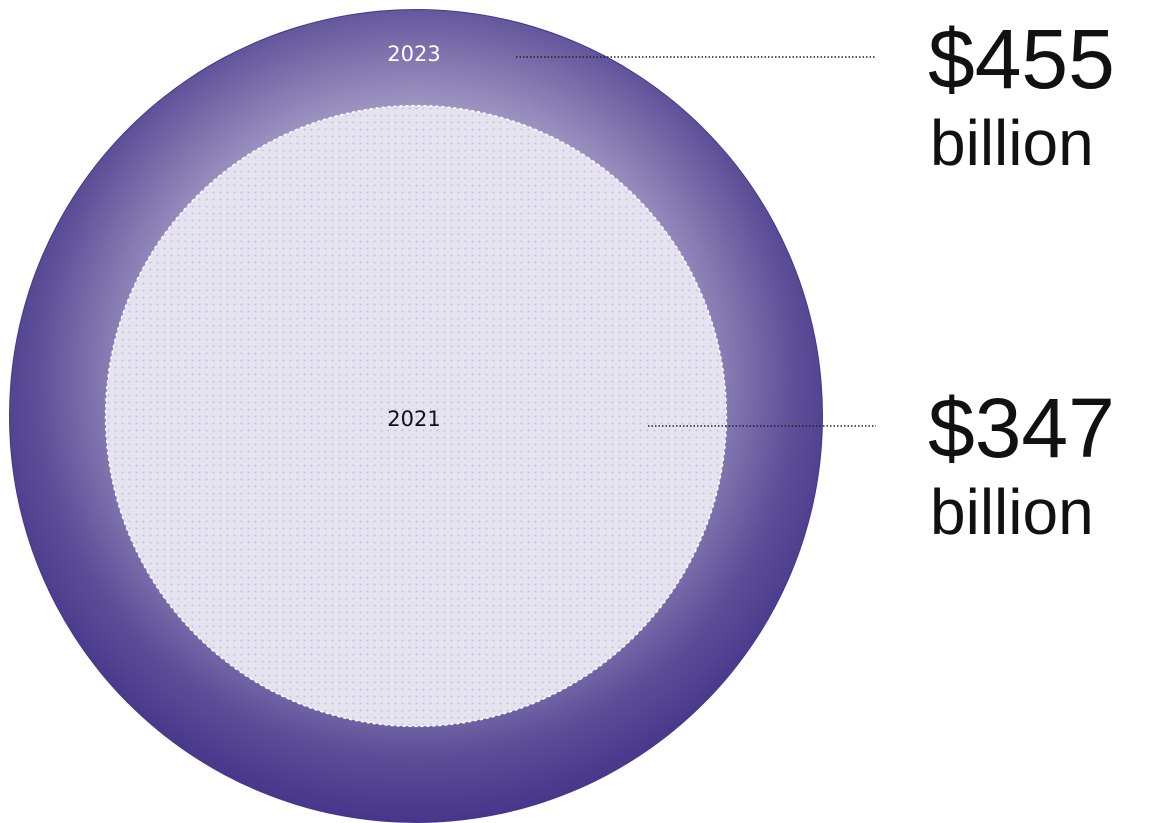  I want to click on value-label: $347, so click(1021, 428).